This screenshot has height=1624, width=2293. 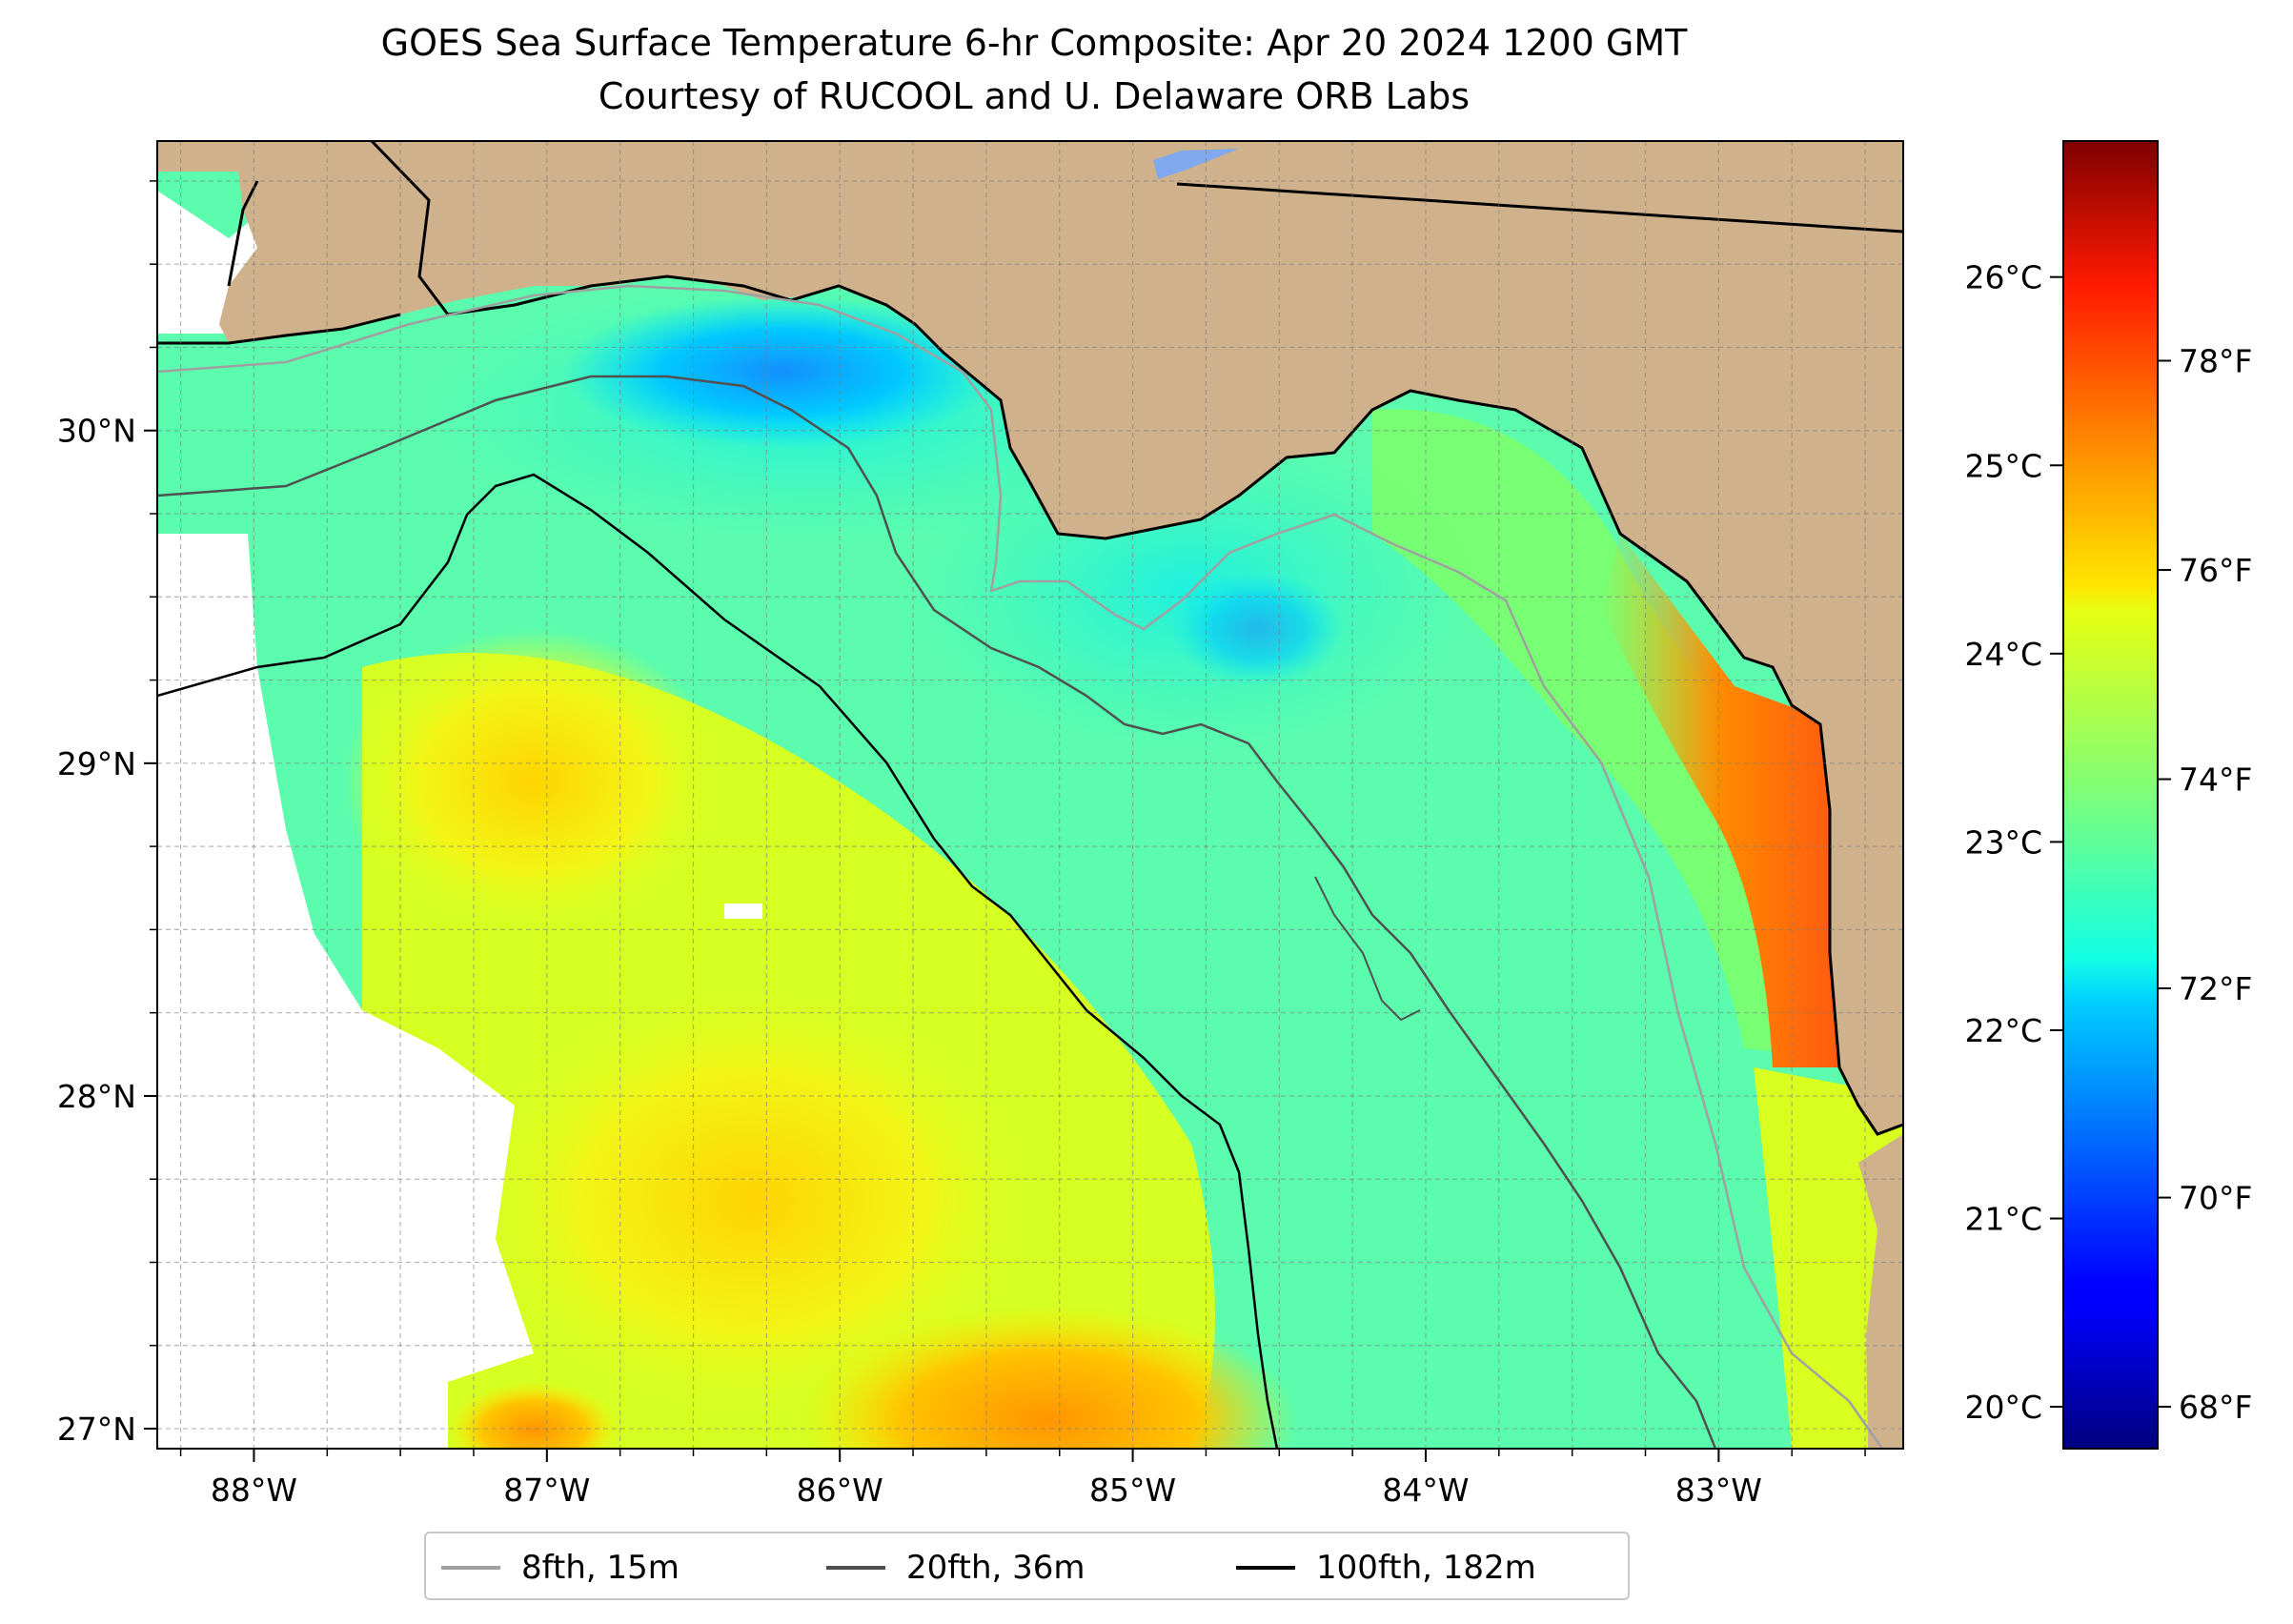 What do you see at coordinates (254, 1490) in the screenshot?
I see `lon-tick-label: 88°W` at bounding box center [254, 1490].